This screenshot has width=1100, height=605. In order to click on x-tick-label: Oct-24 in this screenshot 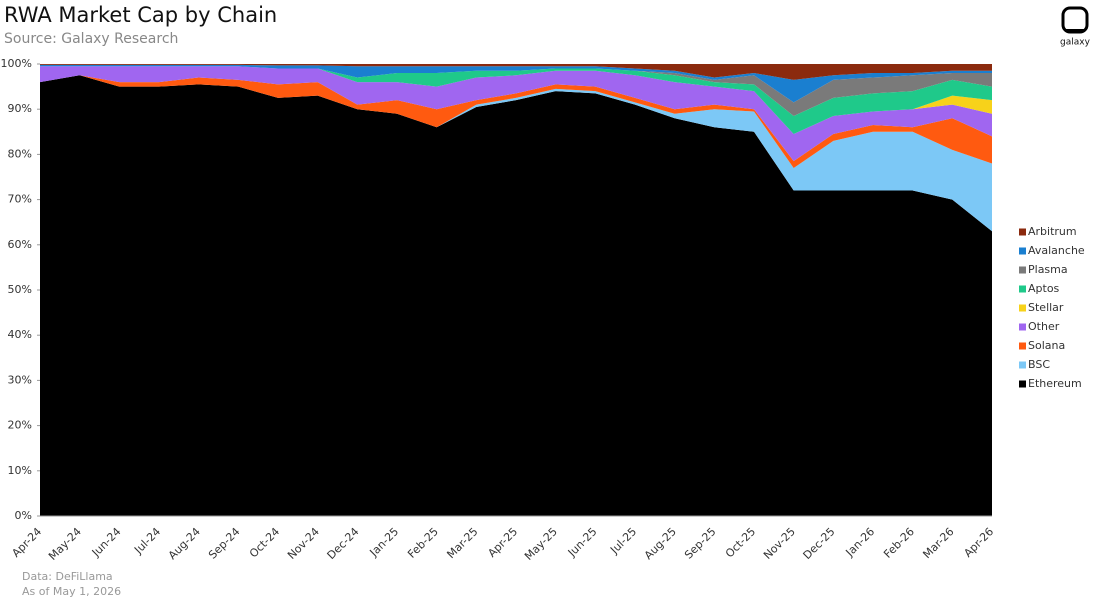, I will do `click(264, 542)`.